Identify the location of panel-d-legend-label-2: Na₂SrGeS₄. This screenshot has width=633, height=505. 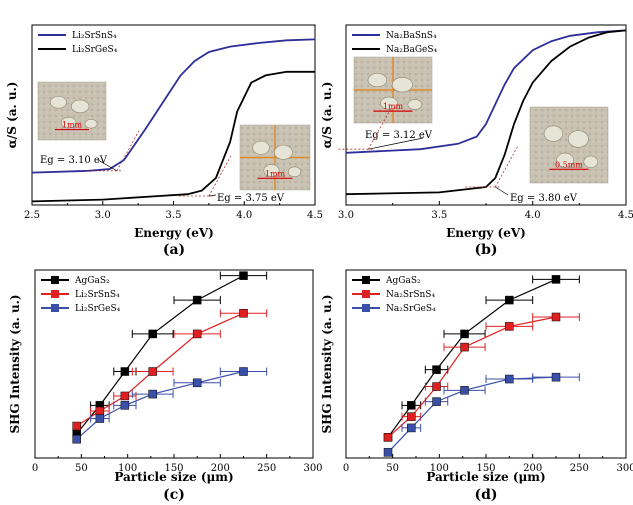
(411, 309).